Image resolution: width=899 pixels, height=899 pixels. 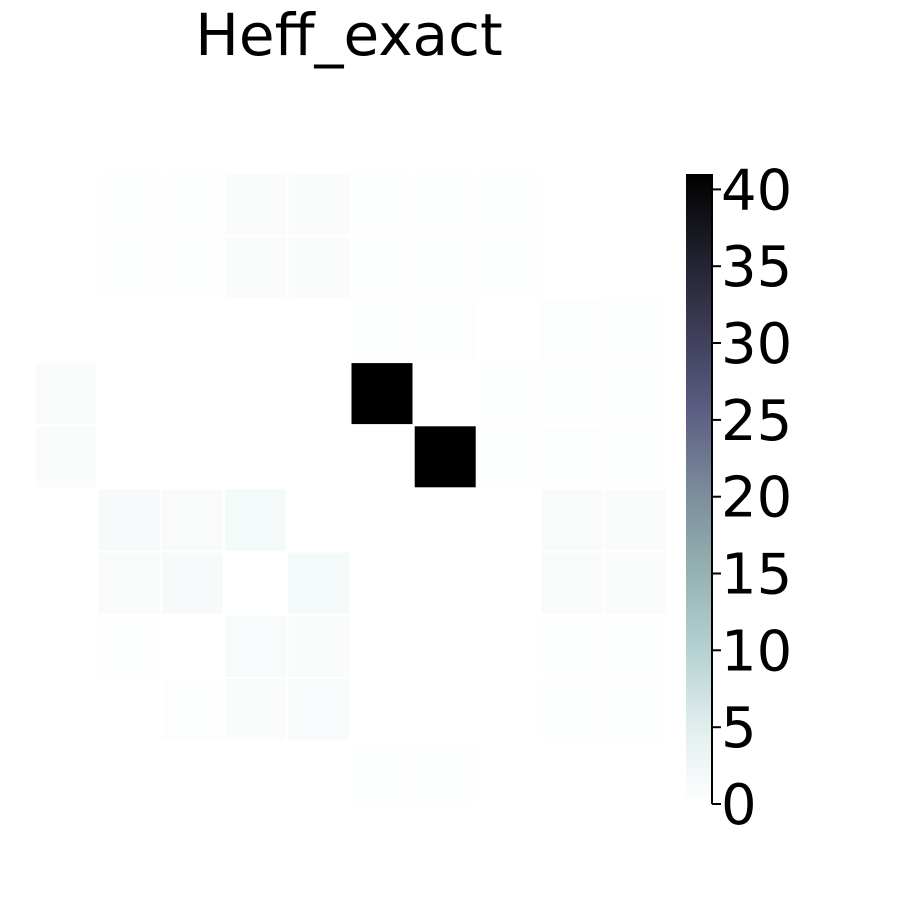 I want to click on heatmap-cell-r2-c9, so click(x=635, y=330).